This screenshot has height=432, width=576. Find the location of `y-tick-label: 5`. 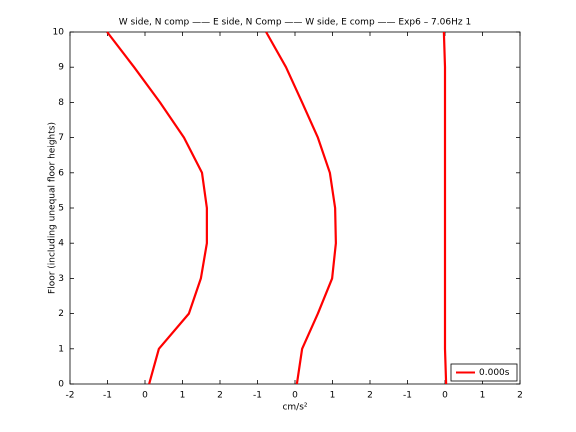

y-tick-label: 5 is located at coordinates (61, 209).